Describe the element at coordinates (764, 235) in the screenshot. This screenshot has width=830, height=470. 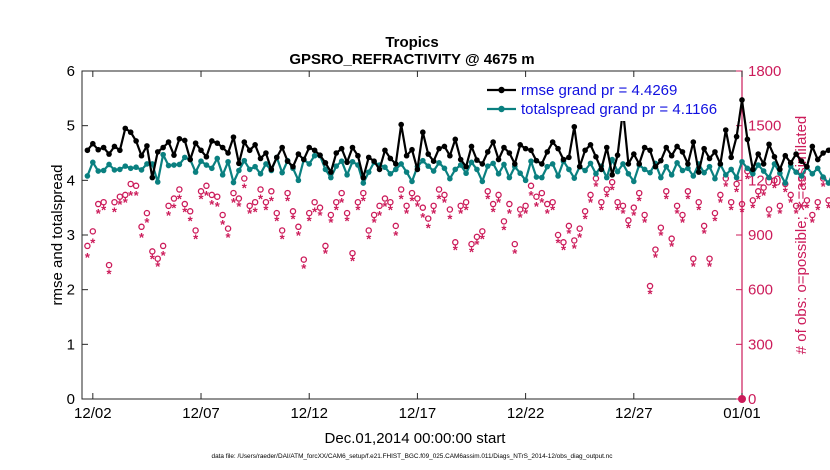
I see `y-axis-right-tick-labels: 0 300 600 900 1200 1500 1800` at that location.